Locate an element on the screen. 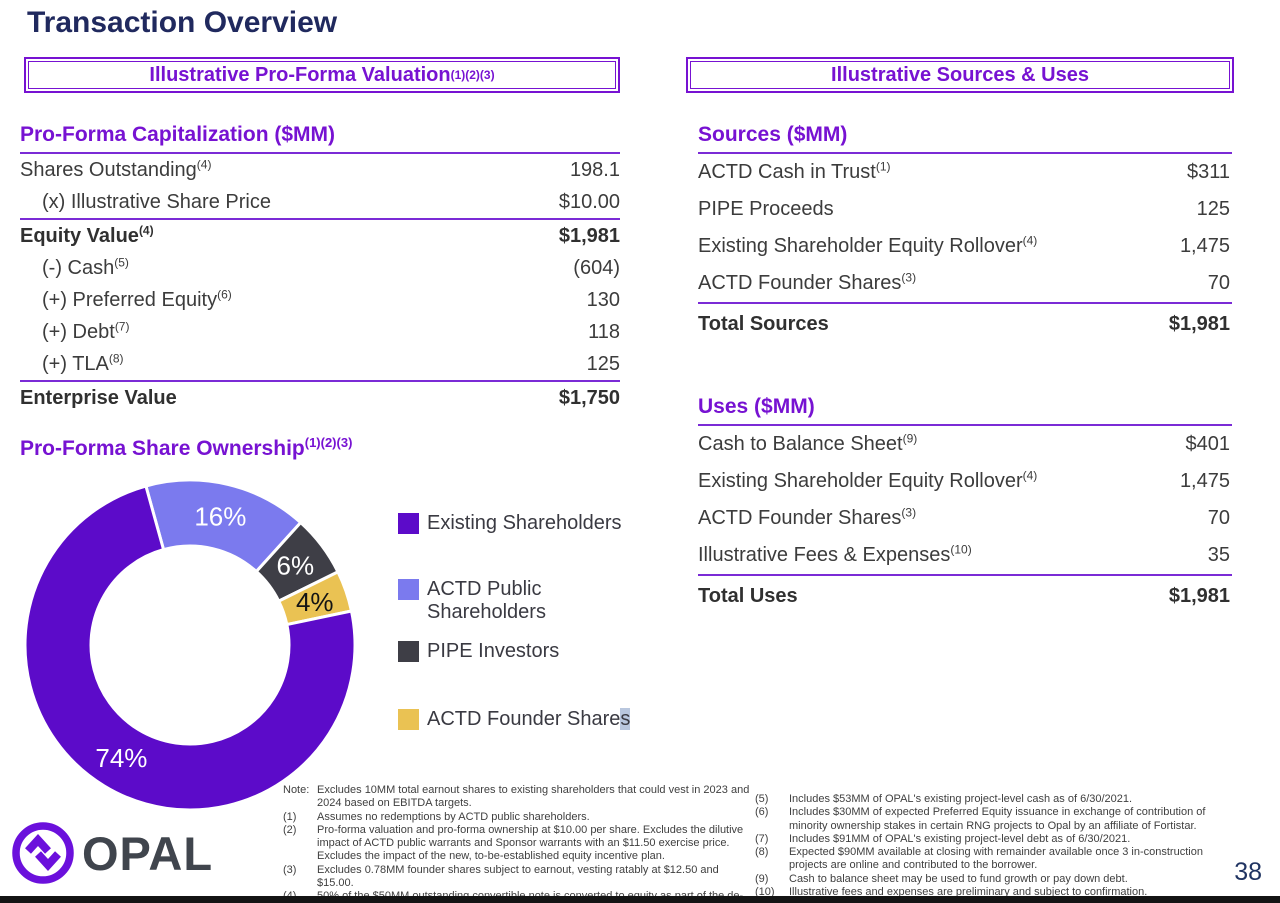 The width and height of the screenshot is (1280, 903). sources-row-label: ACTD Founder Shares(3) is located at coordinates (807, 282).